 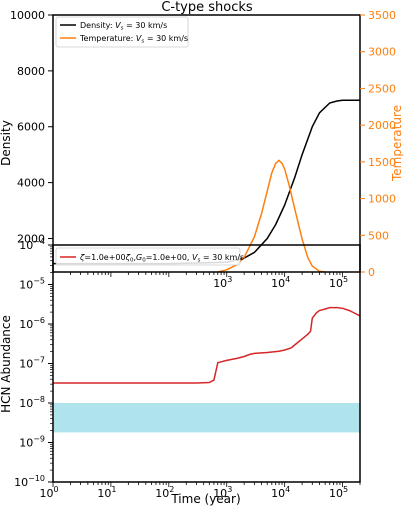 What do you see at coordinates (133, 39) in the screenshot?
I see `legend-temperature-label: Temperature: Vs = 30 km/s` at bounding box center [133, 39].